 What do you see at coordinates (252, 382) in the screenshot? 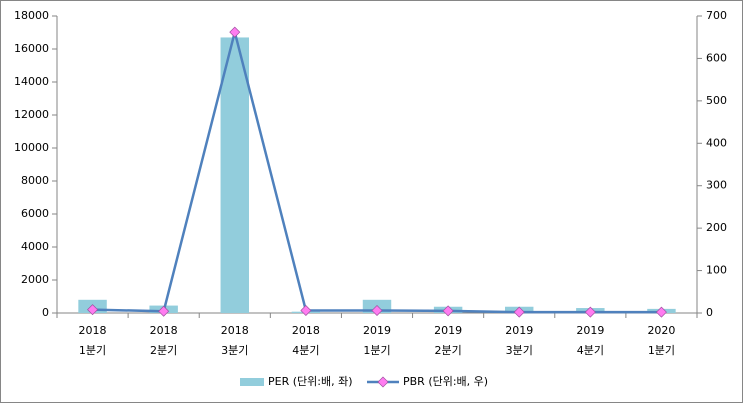
I see `legend-swatch` at bounding box center [252, 382].